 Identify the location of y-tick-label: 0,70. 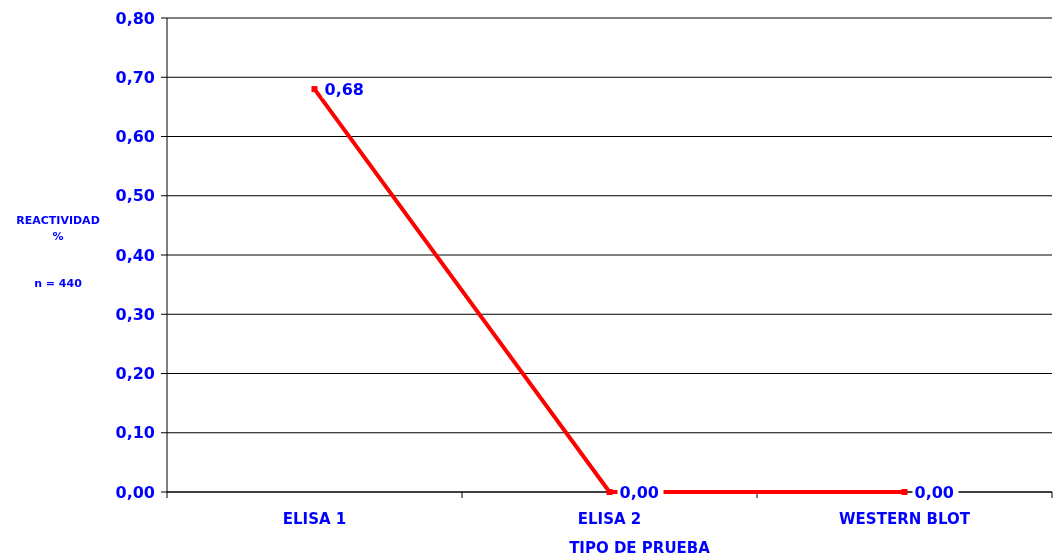
(135, 77).